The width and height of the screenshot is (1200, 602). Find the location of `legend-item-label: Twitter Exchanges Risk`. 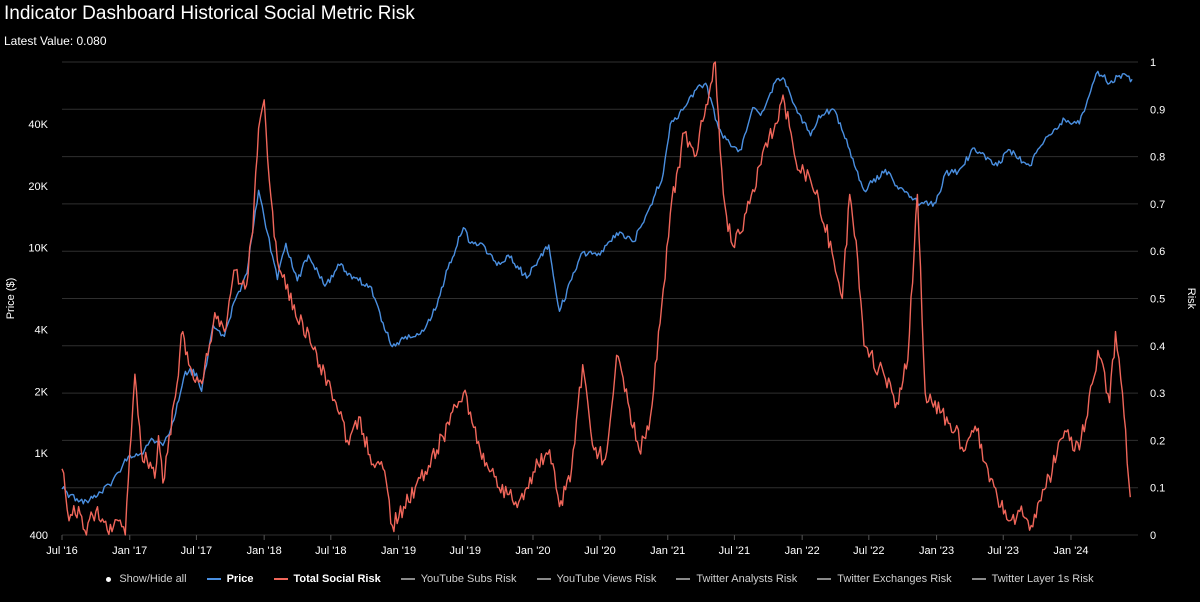

legend-item-label: Twitter Exchanges Risk is located at coordinates (894, 579).